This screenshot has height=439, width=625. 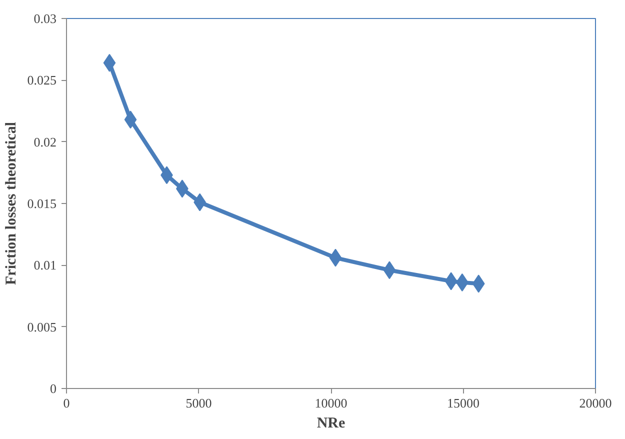 What do you see at coordinates (41, 203) in the screenshot?
I see `y-tick-label: 0.015` at bounding box center [41, 203].